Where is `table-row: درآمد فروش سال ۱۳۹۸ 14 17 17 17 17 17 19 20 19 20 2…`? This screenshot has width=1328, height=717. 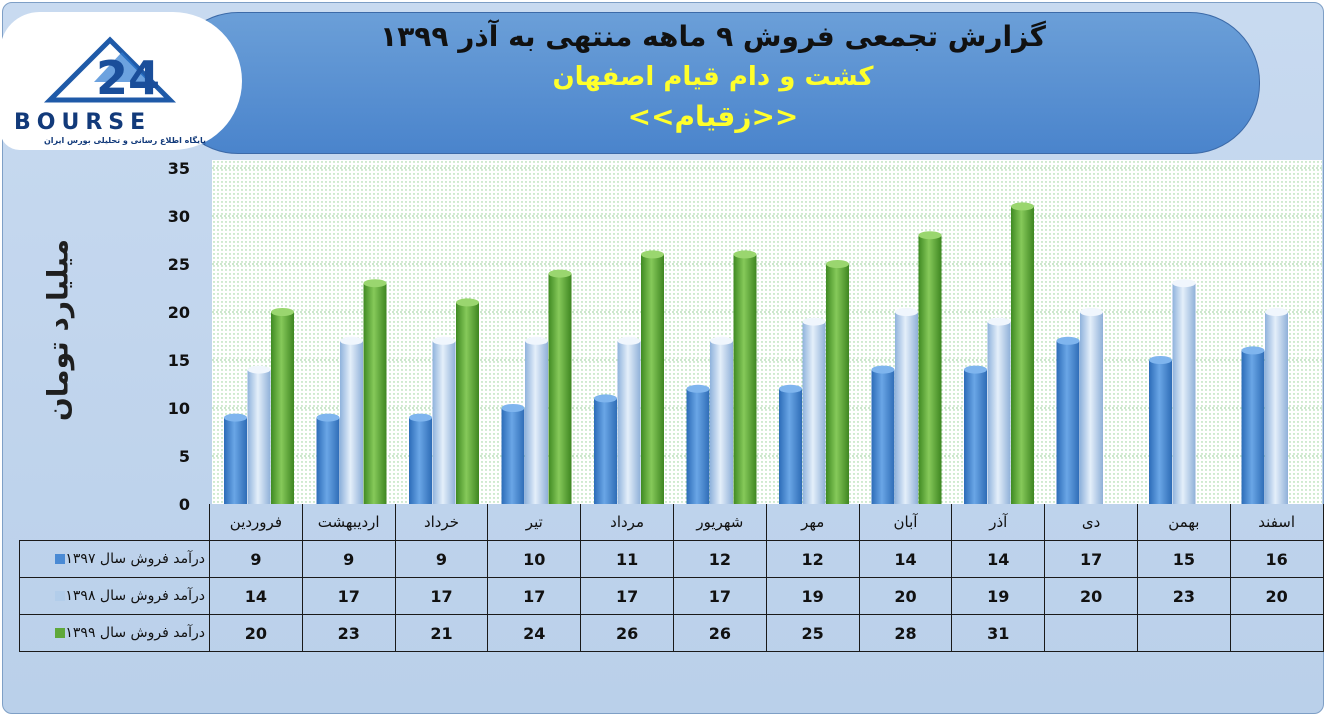
table-row: درآمد فروش سال ۱۳۹۸ 14 17 17 17 17 17 19 20 19 20 2… is located at coordinates (671, 596).